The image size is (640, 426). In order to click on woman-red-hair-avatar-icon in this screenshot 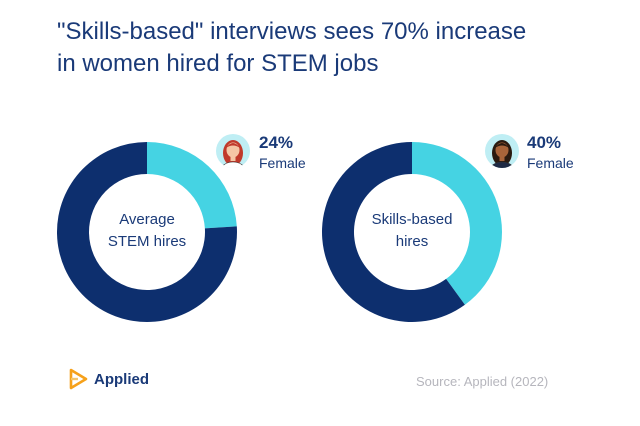, I will do `click(233, 151)`.